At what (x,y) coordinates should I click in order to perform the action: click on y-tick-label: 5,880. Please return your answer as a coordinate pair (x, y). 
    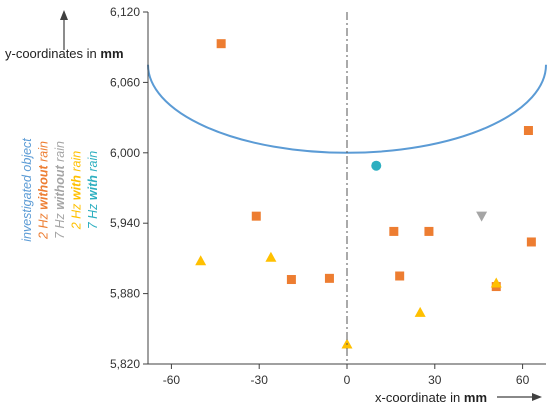
    Looking at the image, I should click on (125, 294).